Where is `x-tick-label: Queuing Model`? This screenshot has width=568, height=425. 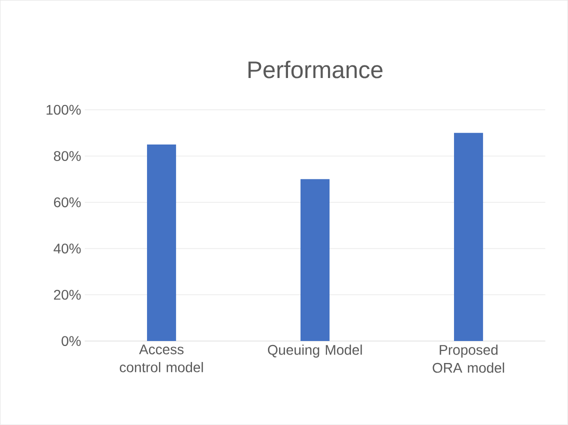 x-tick-label: Queuing Model is located at coordinates (315, 351).